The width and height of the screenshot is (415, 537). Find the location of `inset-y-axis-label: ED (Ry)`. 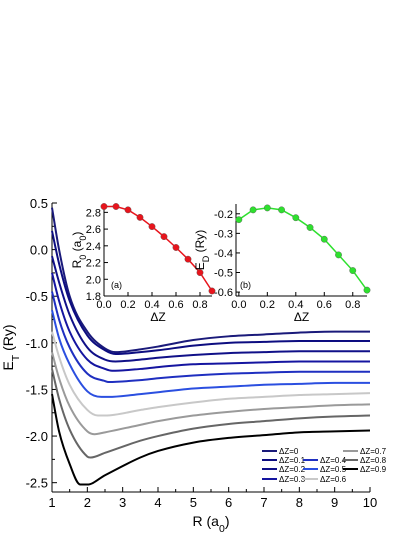

inset-y-axis-label: ED (Ry) is located at coordinates (202, 250).